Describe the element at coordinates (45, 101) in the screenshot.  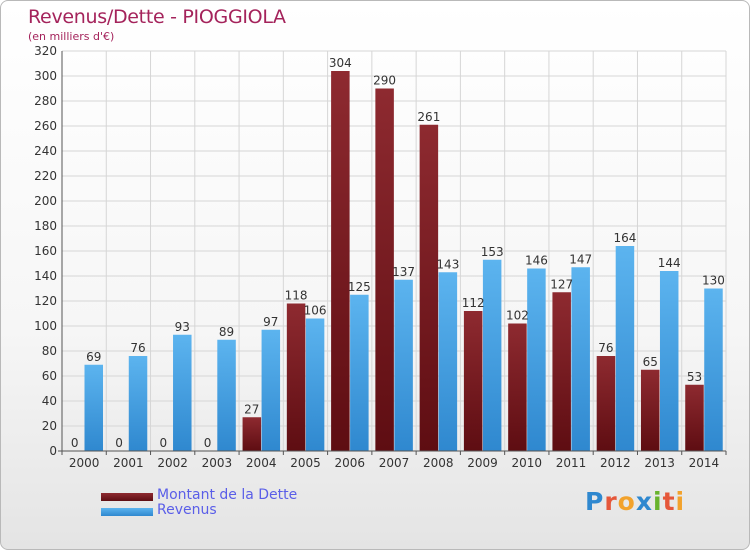
I see `y-tick-label: 280` at that location.